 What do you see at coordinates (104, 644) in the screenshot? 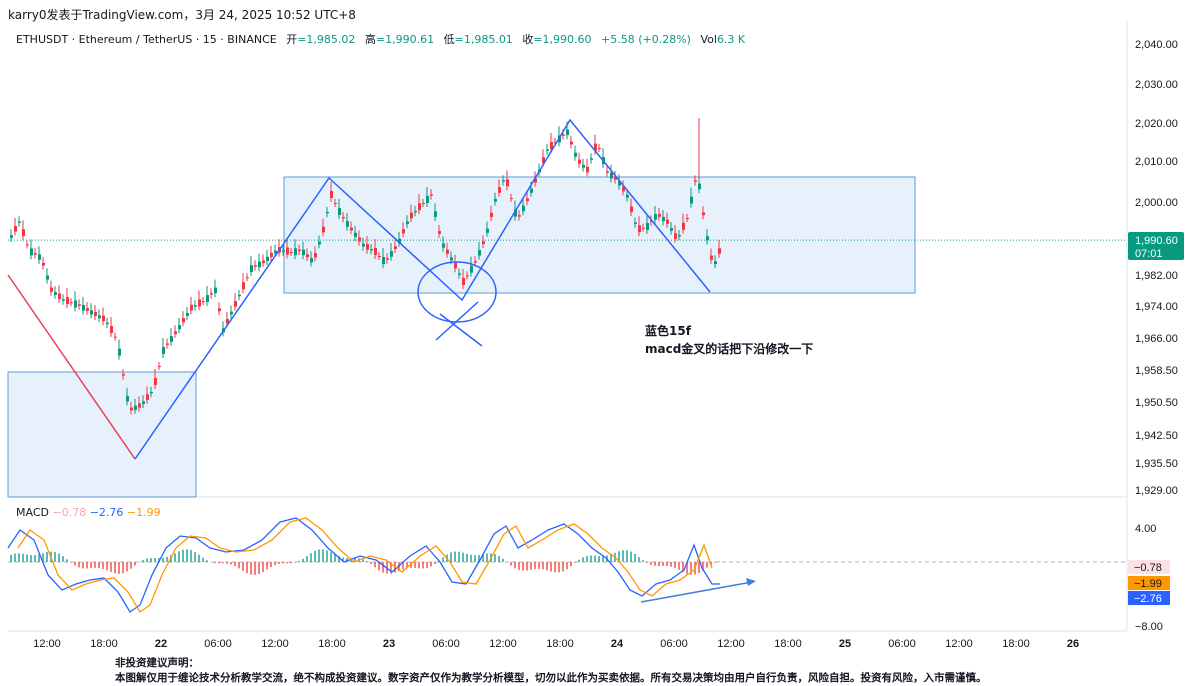
I see `time-label: 18:00` at bounding box center [104, 644].